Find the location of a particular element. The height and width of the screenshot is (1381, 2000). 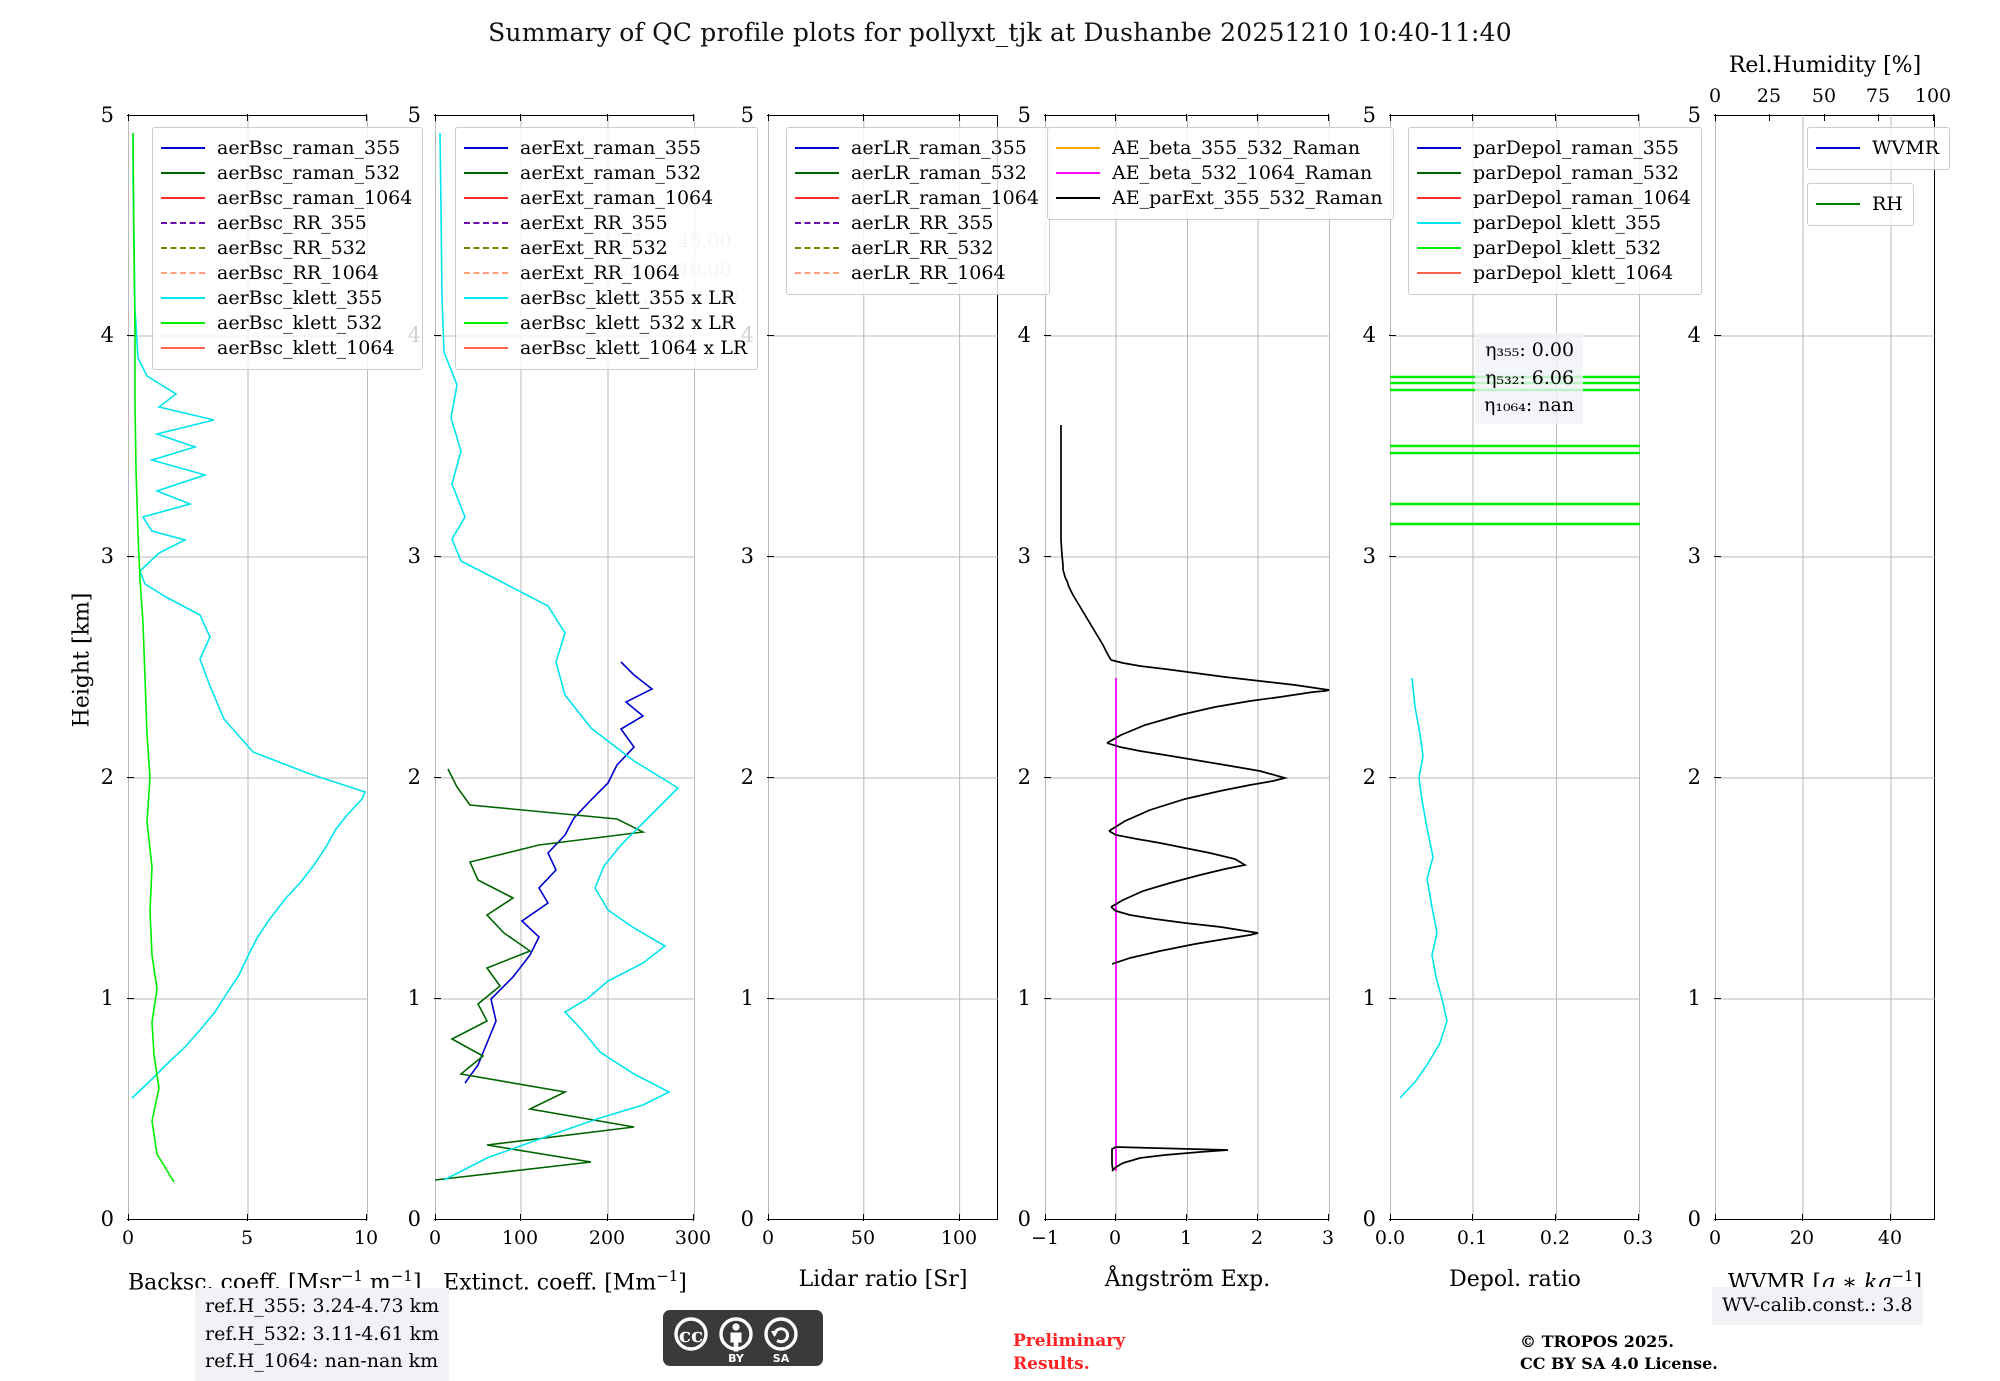

legend-item: RH is located at coordinates (1859, 204).